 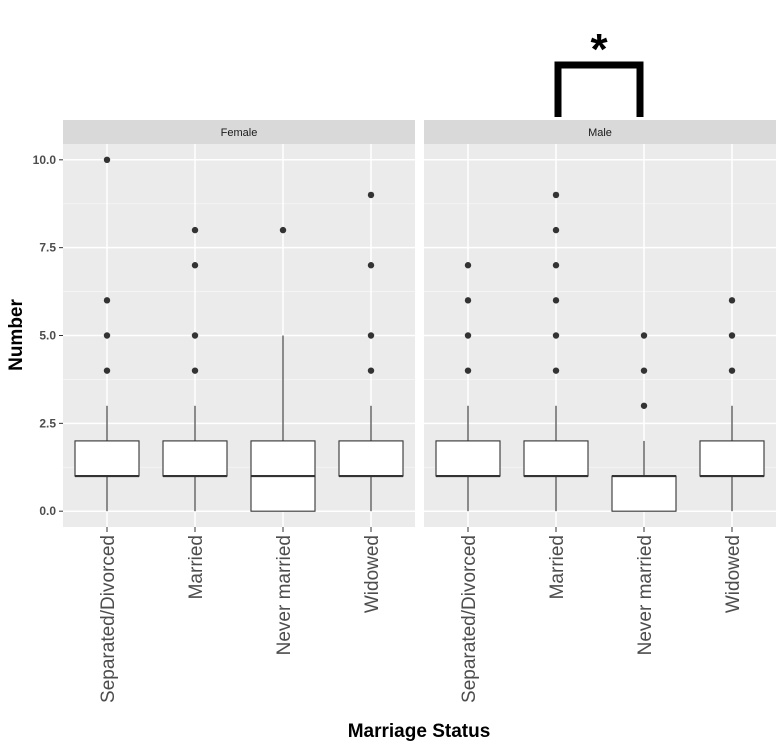 I want to click on y-tick-label: 5.0, so click(x=47, y=336).